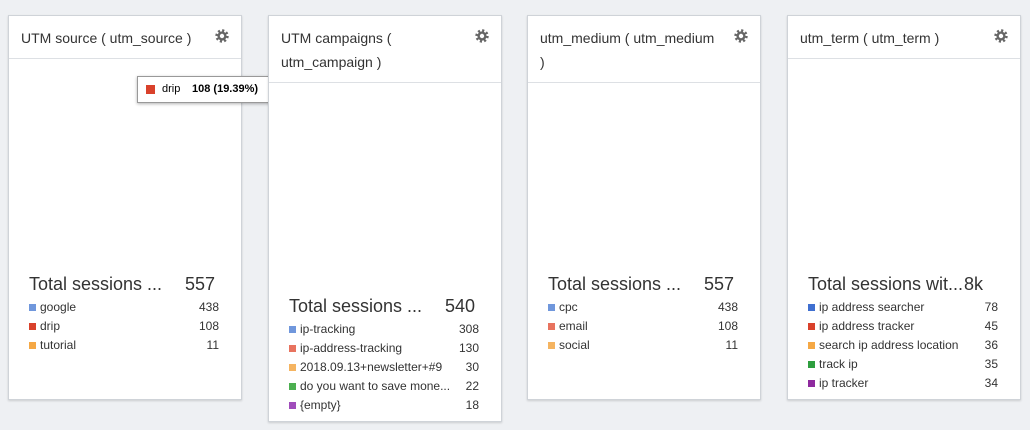 The width and height of the screenshot is (1030, 430). I want to click on legend-name: ip address searcher, so click(872, 307).